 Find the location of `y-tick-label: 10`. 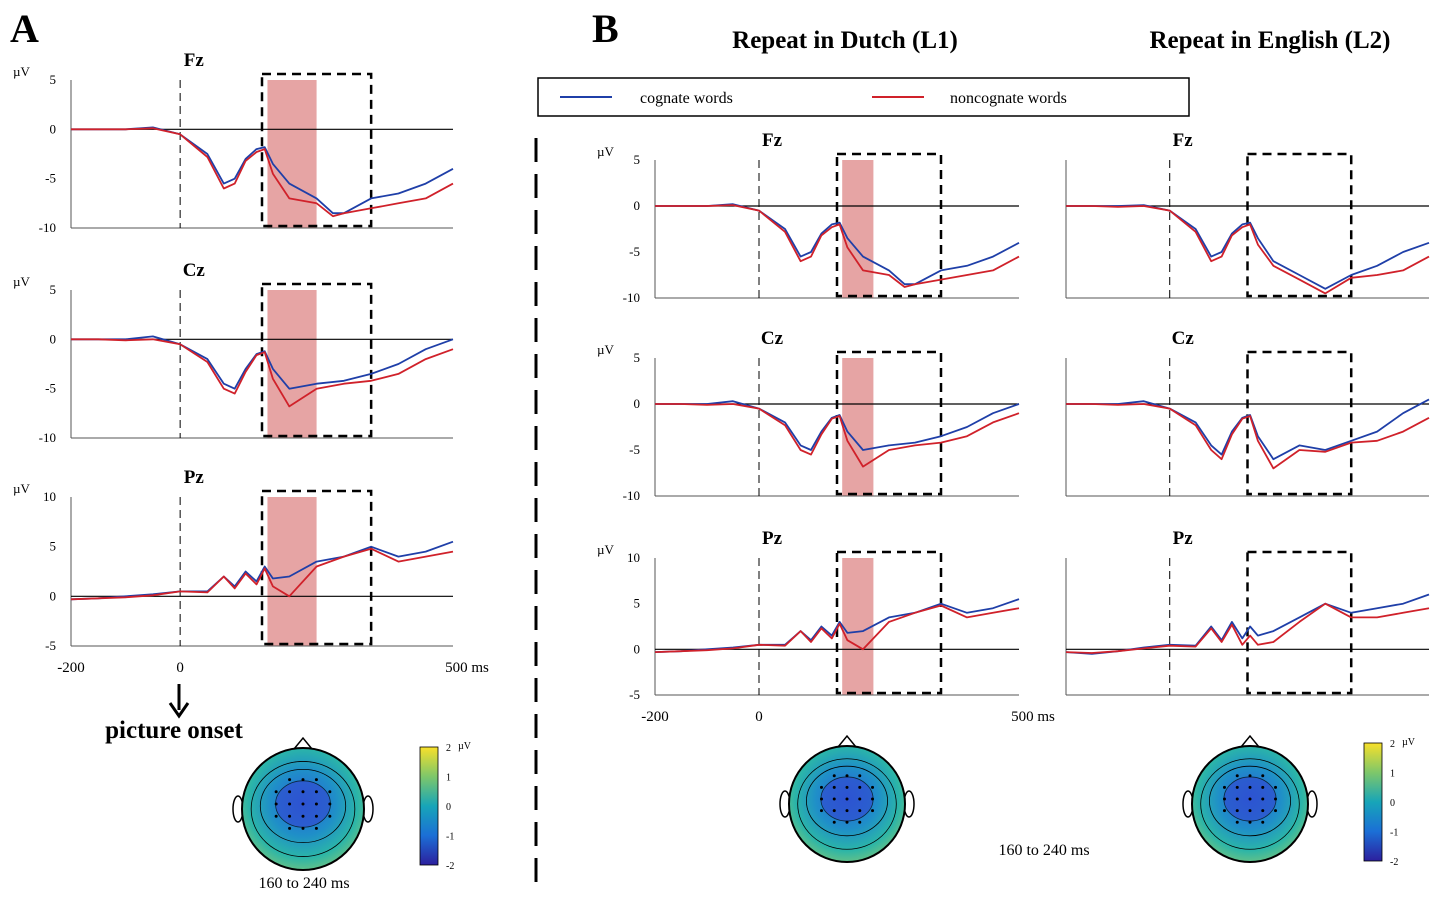

y-tick-label: 10 is located at coordinates (633, 557).